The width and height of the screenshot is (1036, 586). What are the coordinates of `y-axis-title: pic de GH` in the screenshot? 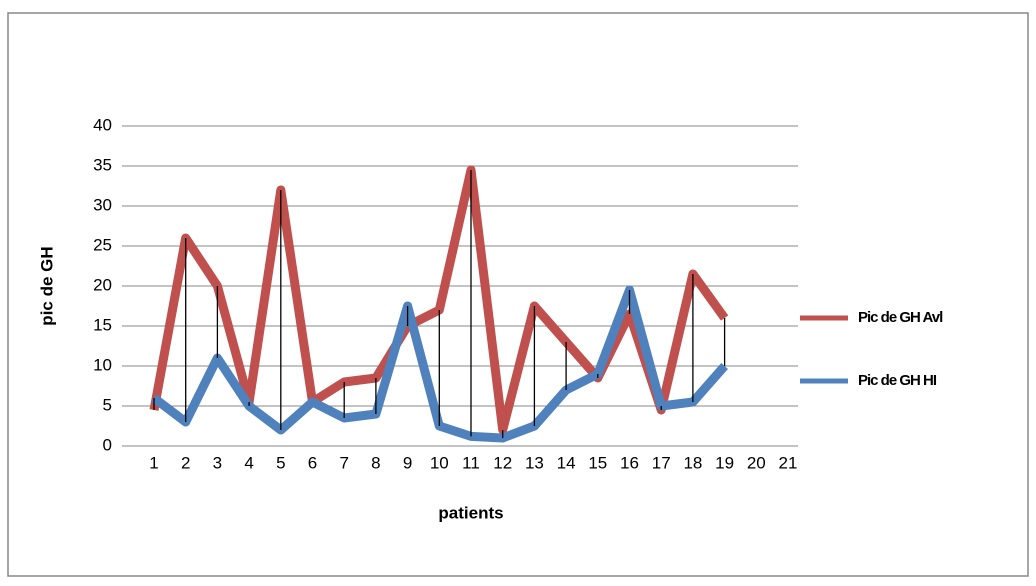 It's located at (46, 285).